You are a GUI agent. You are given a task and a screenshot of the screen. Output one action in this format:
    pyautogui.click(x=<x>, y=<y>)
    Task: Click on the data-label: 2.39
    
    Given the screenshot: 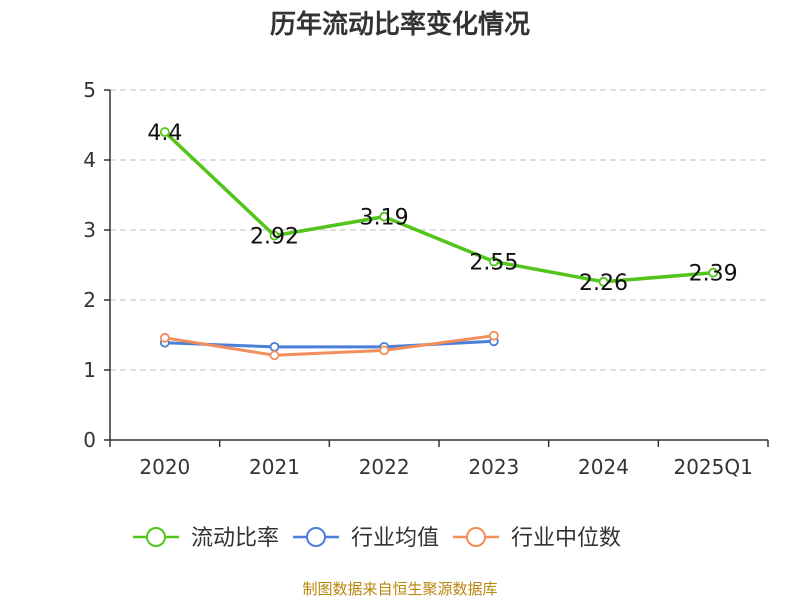 What is the action you would take?
    pyautogui.click(x=713, y=274)
    